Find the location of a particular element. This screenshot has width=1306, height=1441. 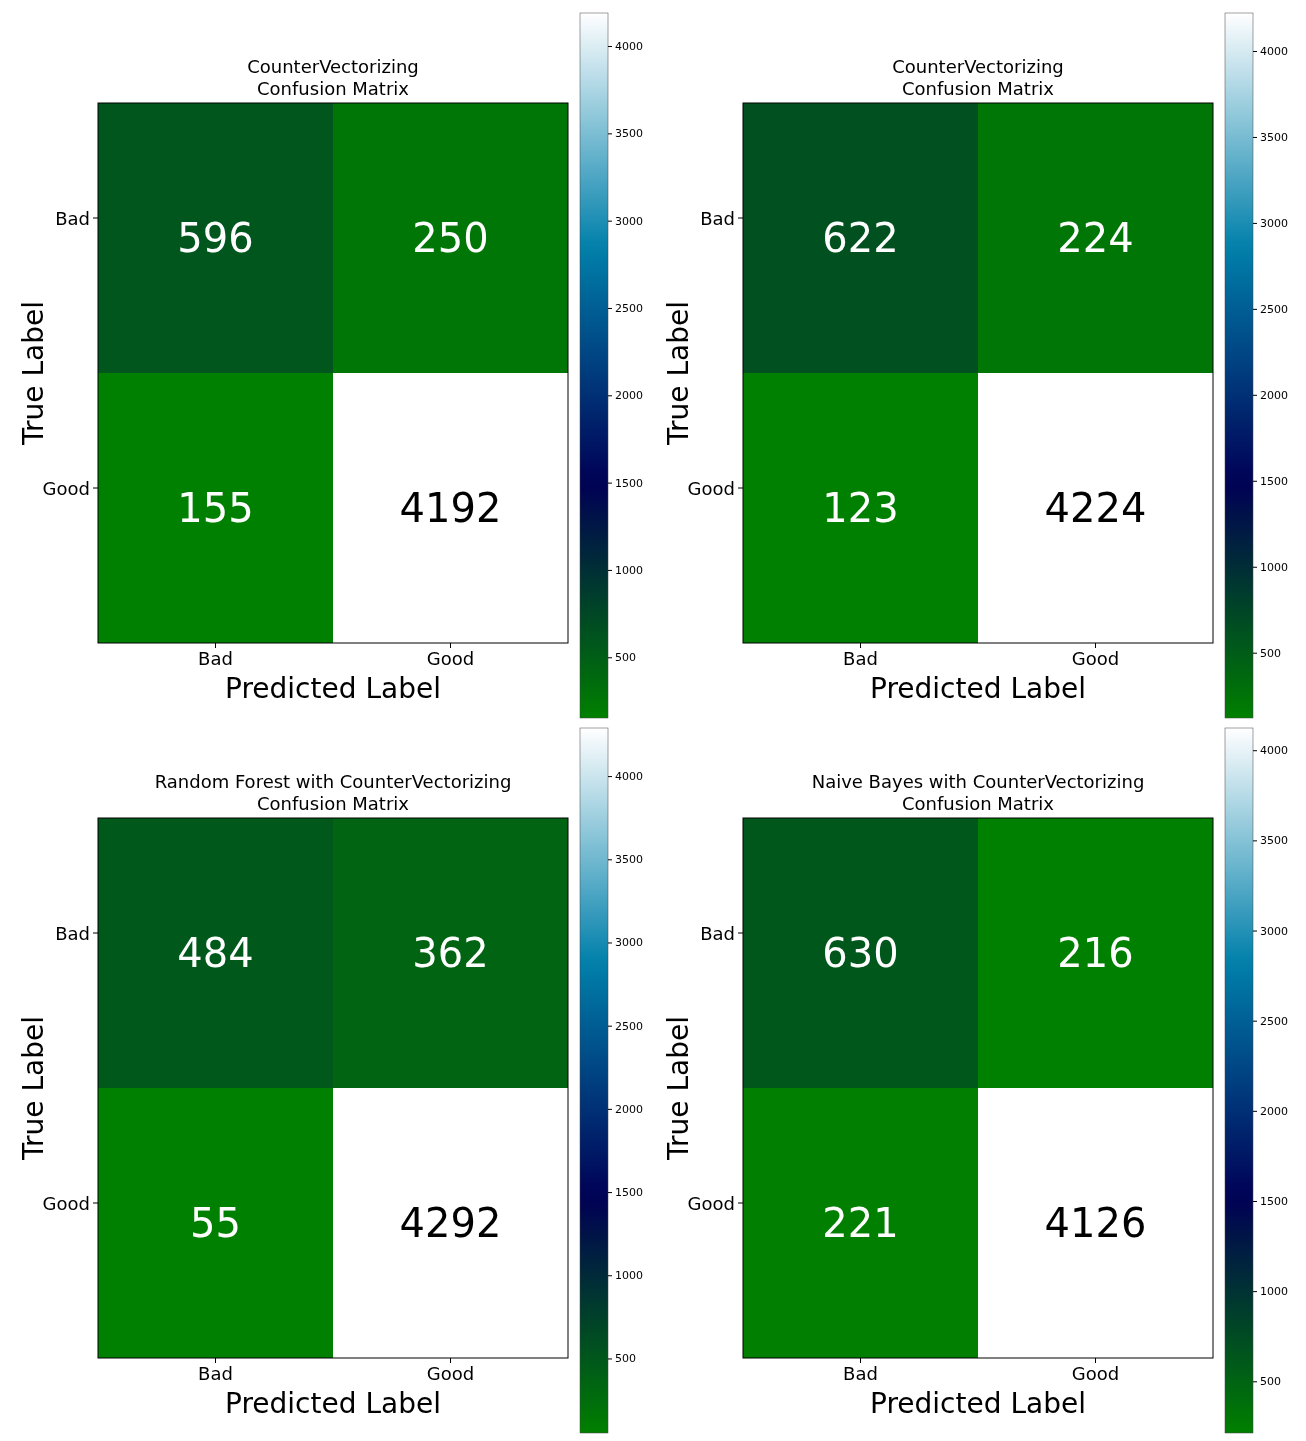

data-label: 123 is located at coordinates (860, 508).